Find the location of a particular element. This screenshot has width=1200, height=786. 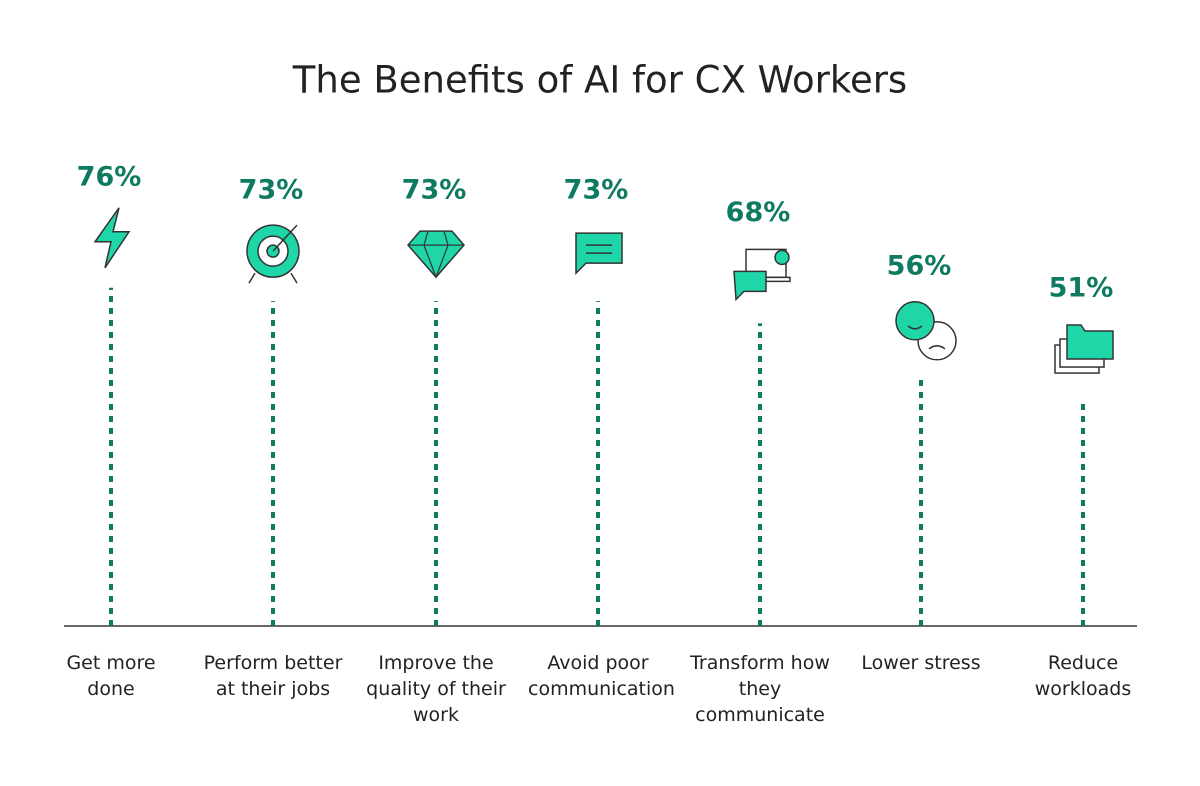

value-label: 68% is located at coordinates (758, 212).